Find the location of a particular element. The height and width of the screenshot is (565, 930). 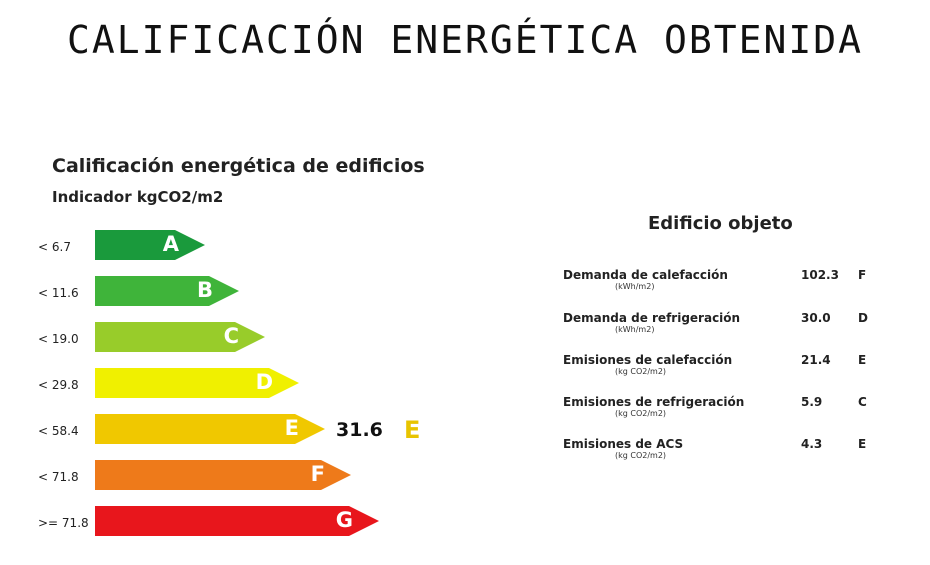

range-label: < 6.7 is located at coordinates (54, 247).